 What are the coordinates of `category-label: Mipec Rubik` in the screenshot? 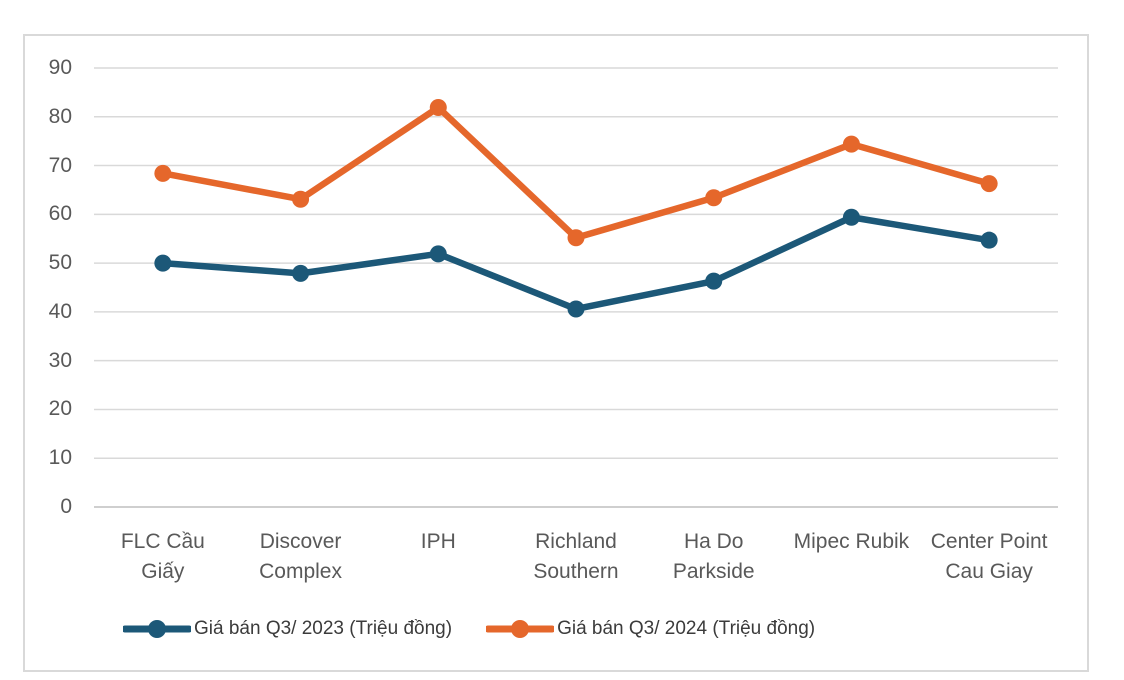 It's located at (851, 542).